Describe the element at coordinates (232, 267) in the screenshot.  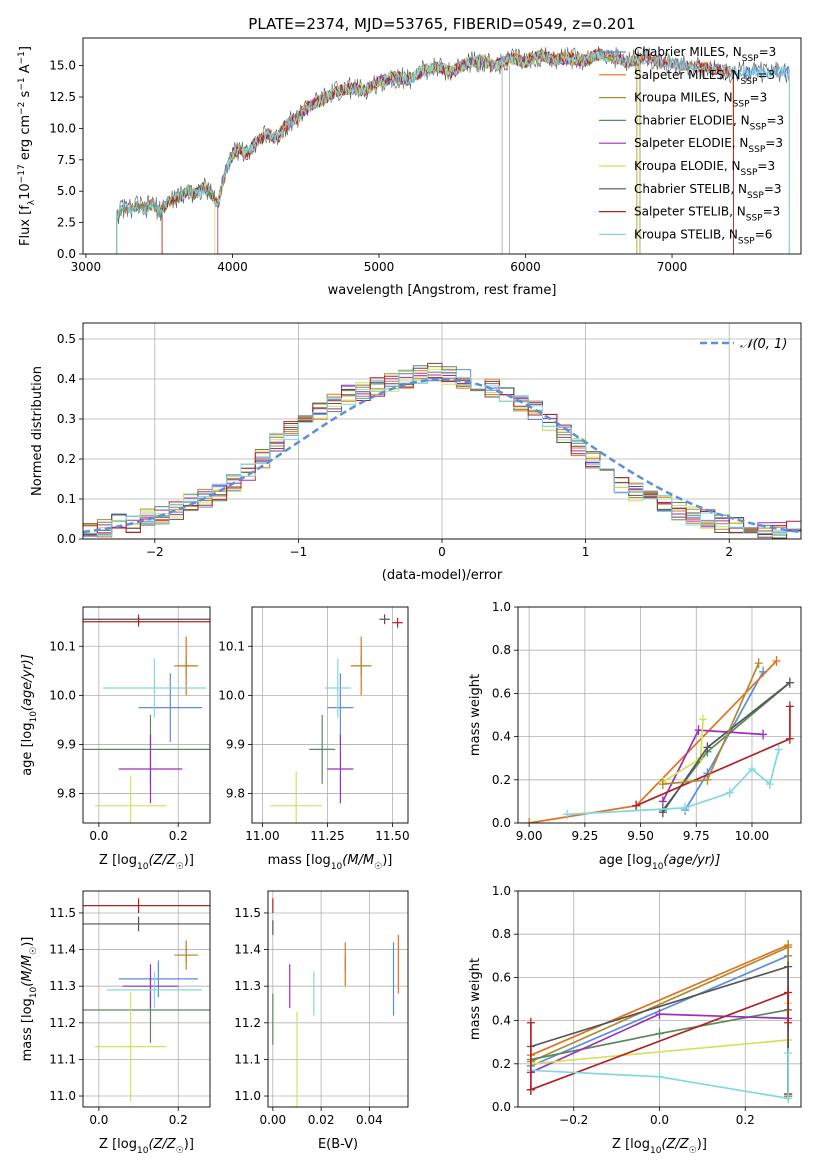
I see `x-tick-label: 4000` at that location.